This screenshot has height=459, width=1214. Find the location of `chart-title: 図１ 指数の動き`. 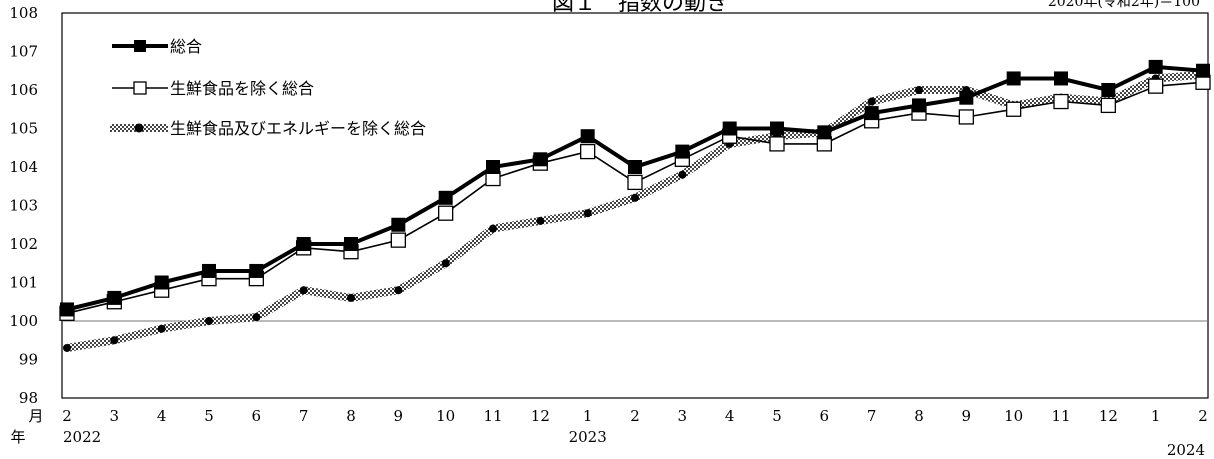

chart-title: 図１ 指数の動き is located at coordinates (640, 8).